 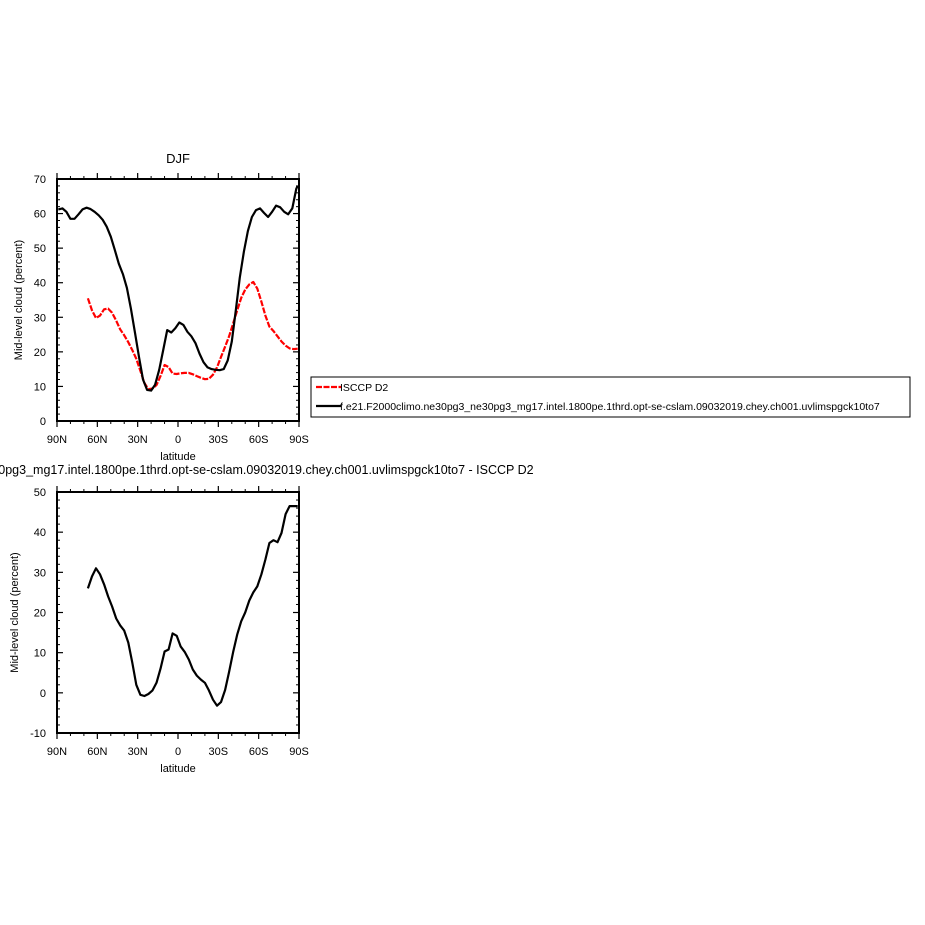 I want to click on legend-label-1: ISCCP D2, so click(x=364, y=388).